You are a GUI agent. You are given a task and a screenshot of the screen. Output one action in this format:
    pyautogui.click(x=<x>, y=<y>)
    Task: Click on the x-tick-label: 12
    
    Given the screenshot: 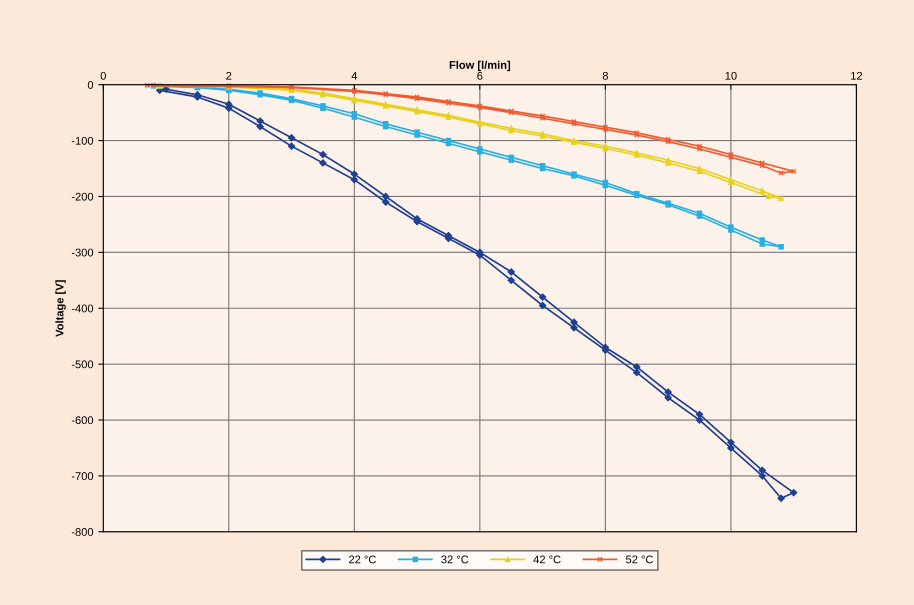 What is the action you would take?
    pyautogui.click(x=856, y=76)
    